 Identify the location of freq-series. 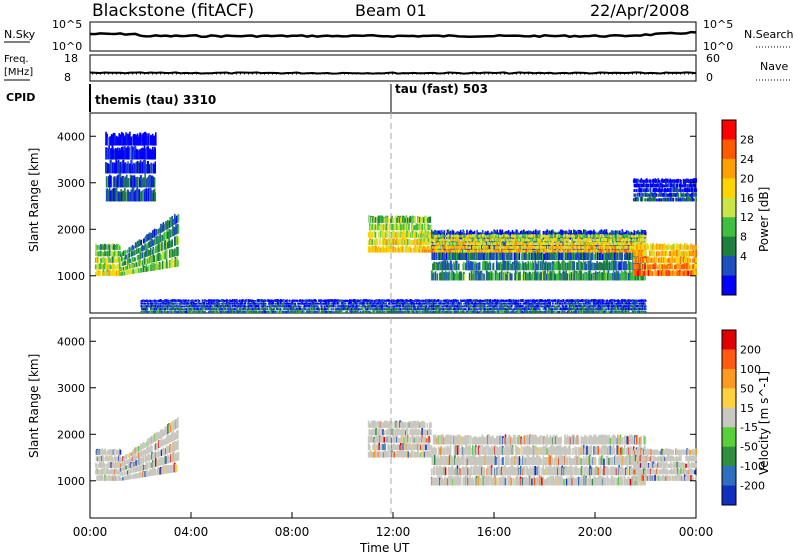
(393, 73).